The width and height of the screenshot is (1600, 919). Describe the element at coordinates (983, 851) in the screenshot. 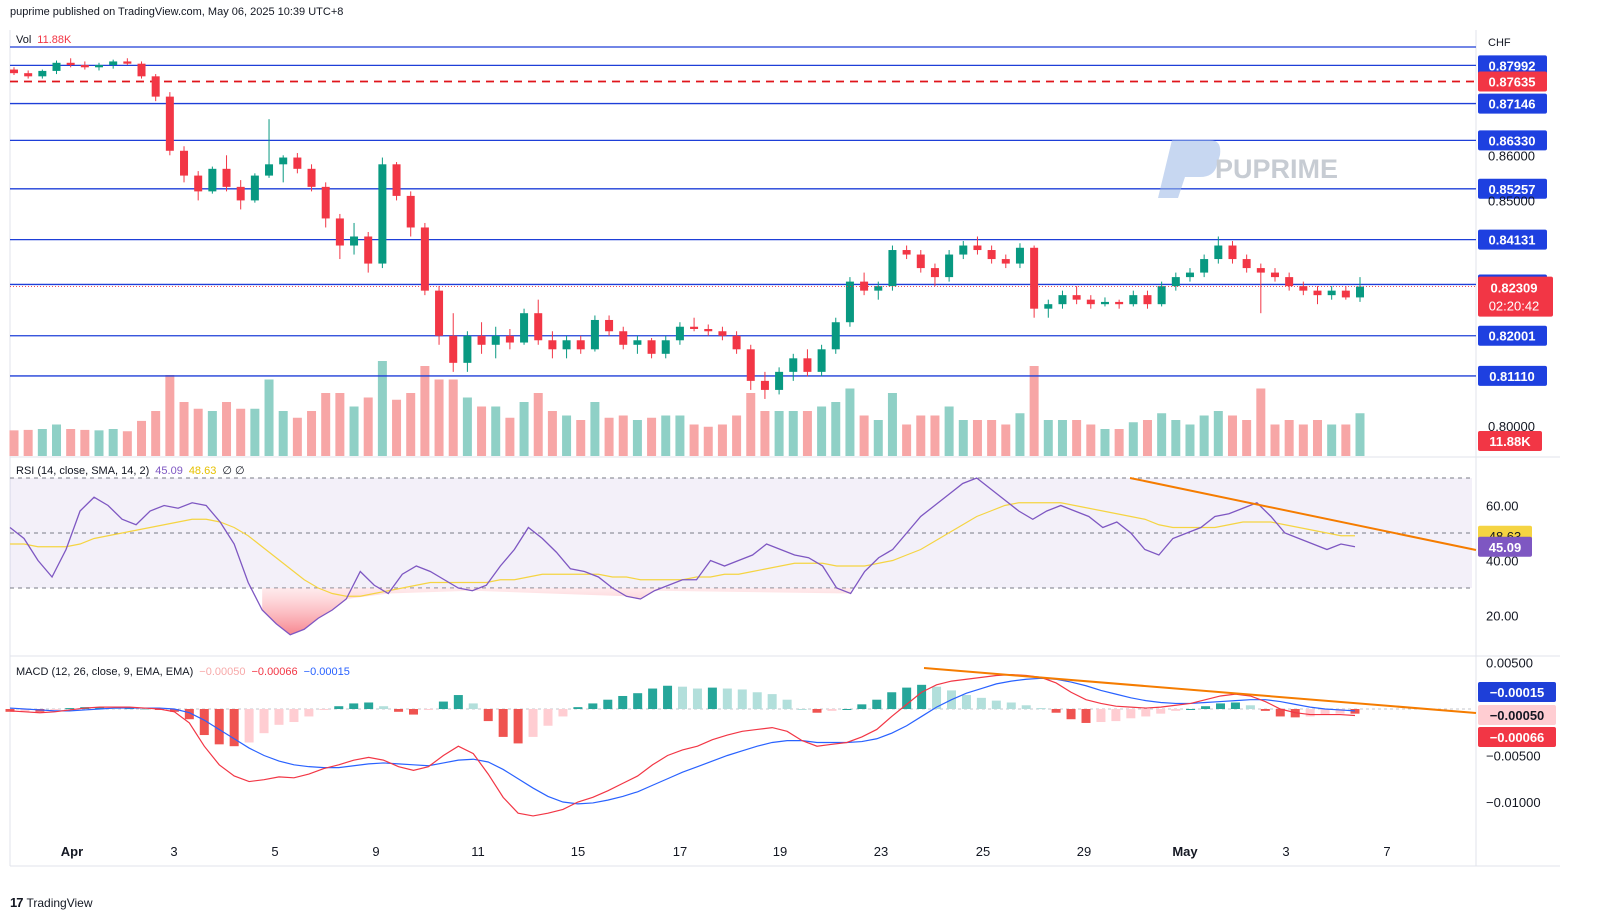

I see `time-tick: 25` at that location.